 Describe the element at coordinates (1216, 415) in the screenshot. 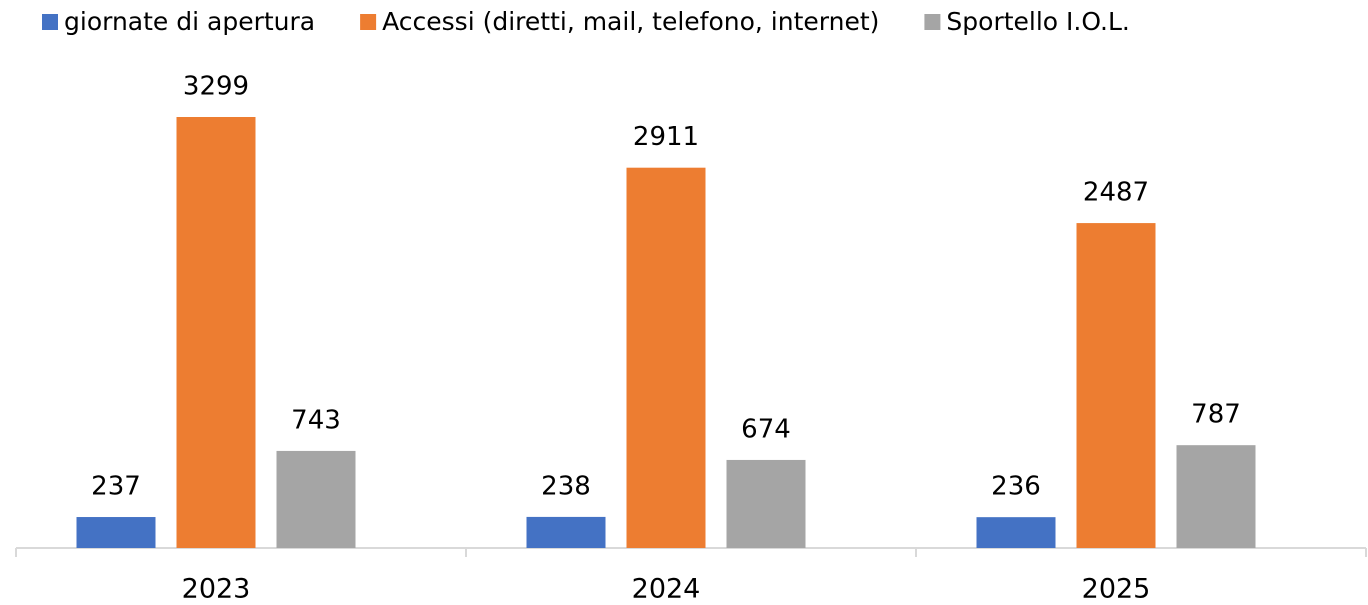

I see `data-label: 787` at that location.